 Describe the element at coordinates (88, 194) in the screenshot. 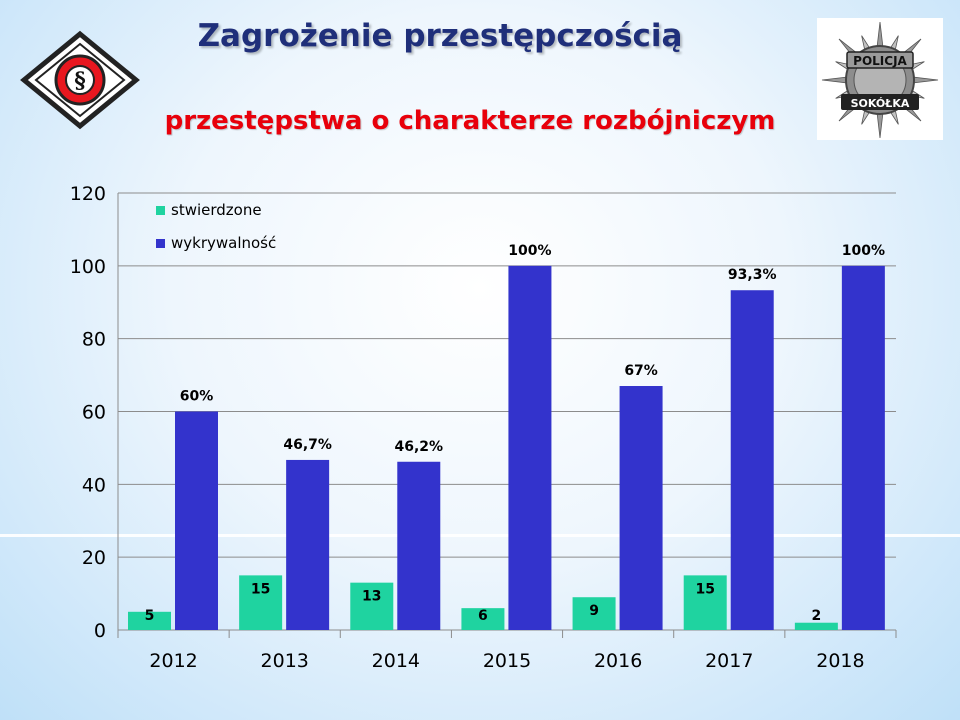

I see `y-tick-label: 120` at that location.